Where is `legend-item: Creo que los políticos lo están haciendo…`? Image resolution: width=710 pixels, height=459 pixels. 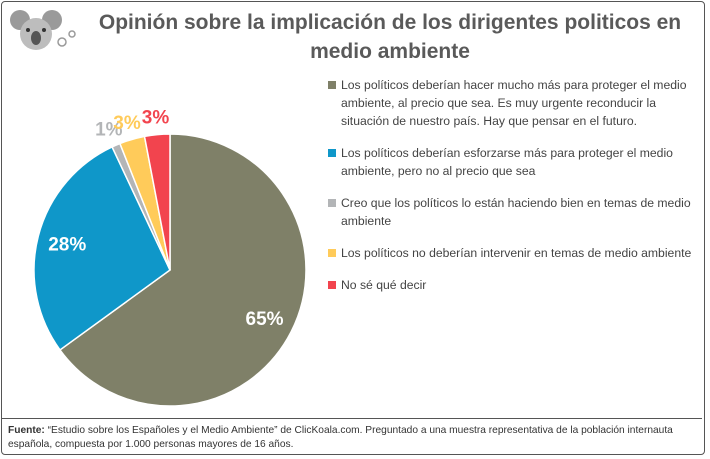 legend-item: Creo que los políticos lo están haciendo… is located at coordinates (514, 212).